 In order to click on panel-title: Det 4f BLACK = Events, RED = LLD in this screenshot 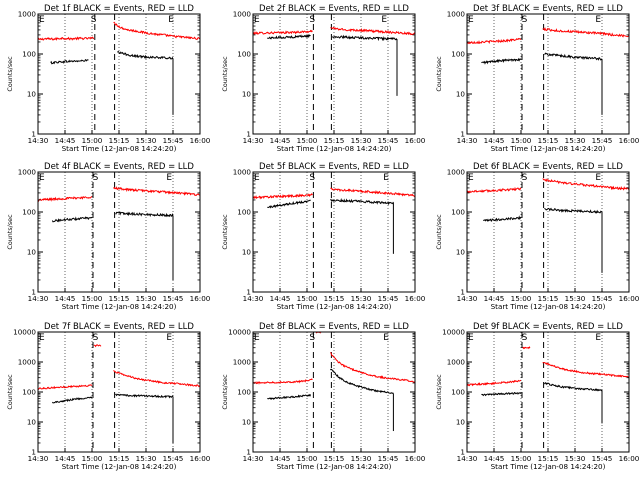, I will do `click(119, 167)`.